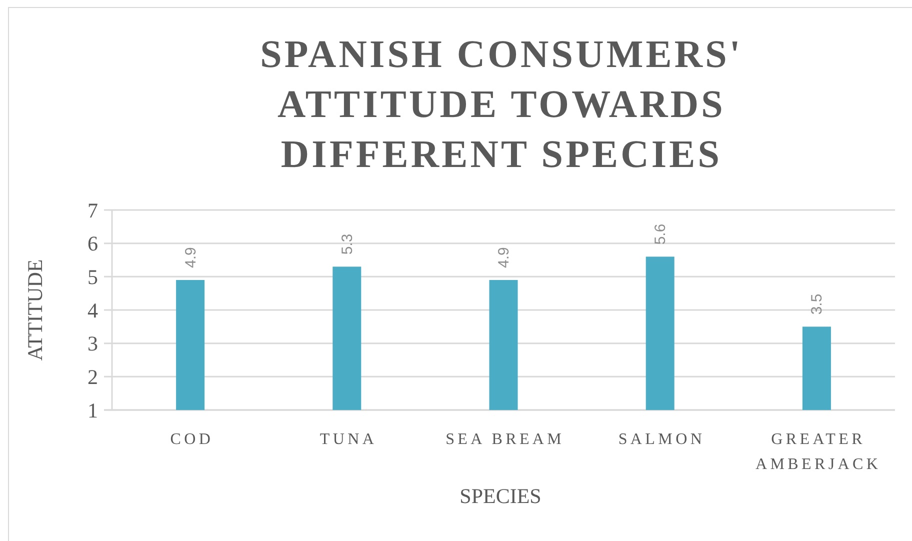  Describe the element at coordinates (93, 310) in the screenshot. I see `y-tick-label: 4` at that location.